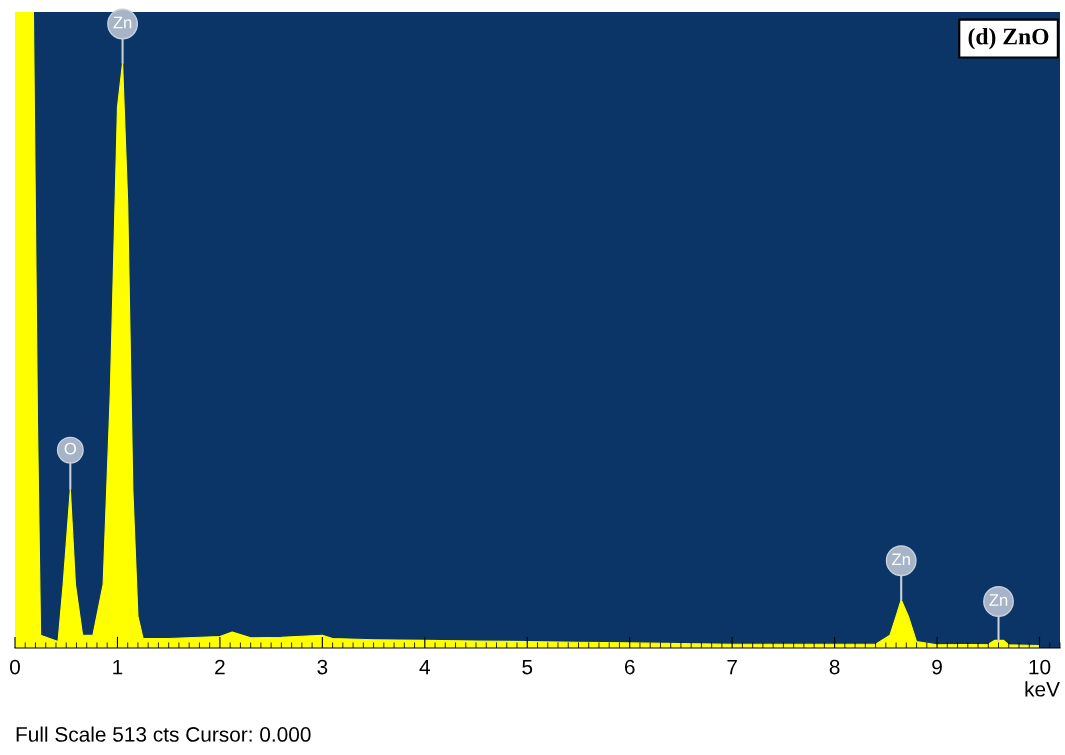 This screenshot has height=755, width=1065. What do you see at coordinates (424, 667) in the screenshot?
I see `x-tick-label: 4` at bounding box center [424, 667].